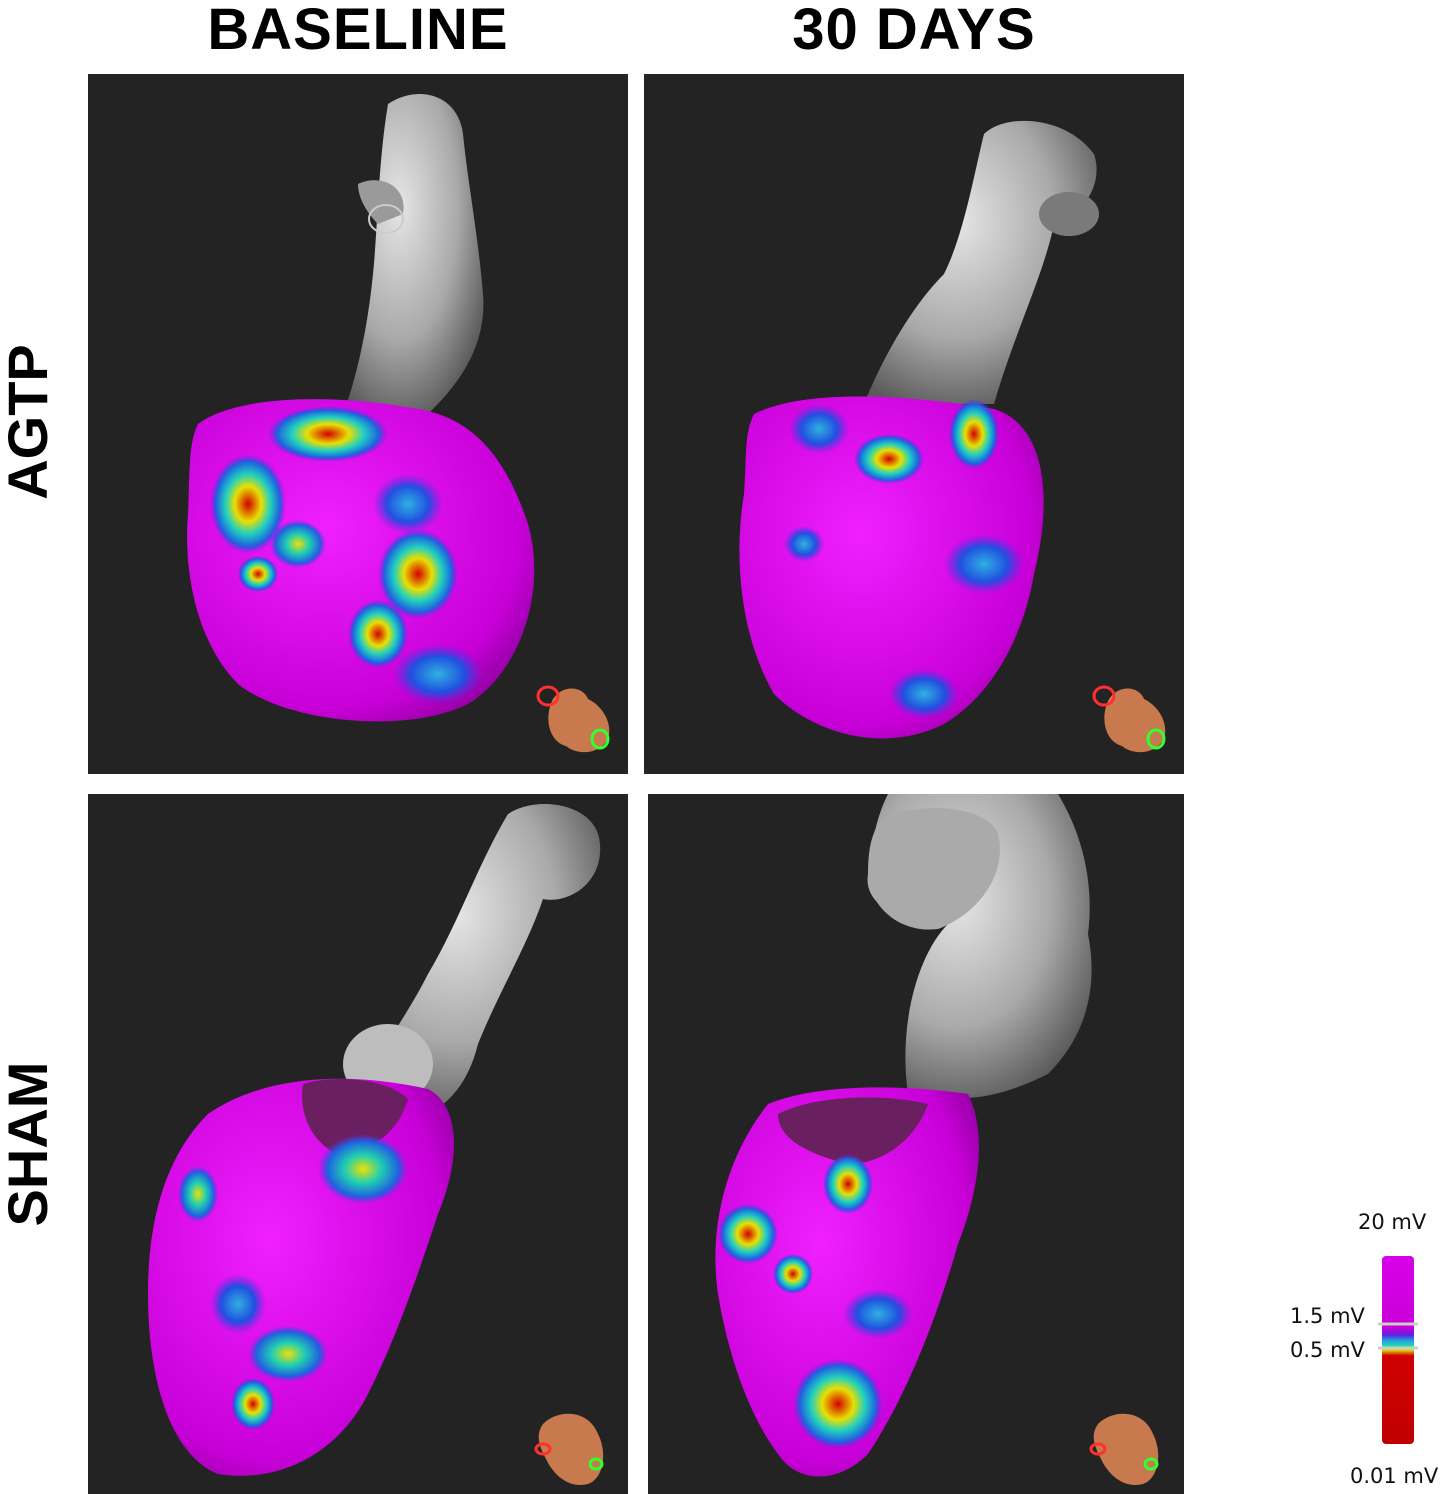  Describe the element at coordinates (914, 31) in the screenshot. I see `column-header-30-days: 30 DAYS` at that location.